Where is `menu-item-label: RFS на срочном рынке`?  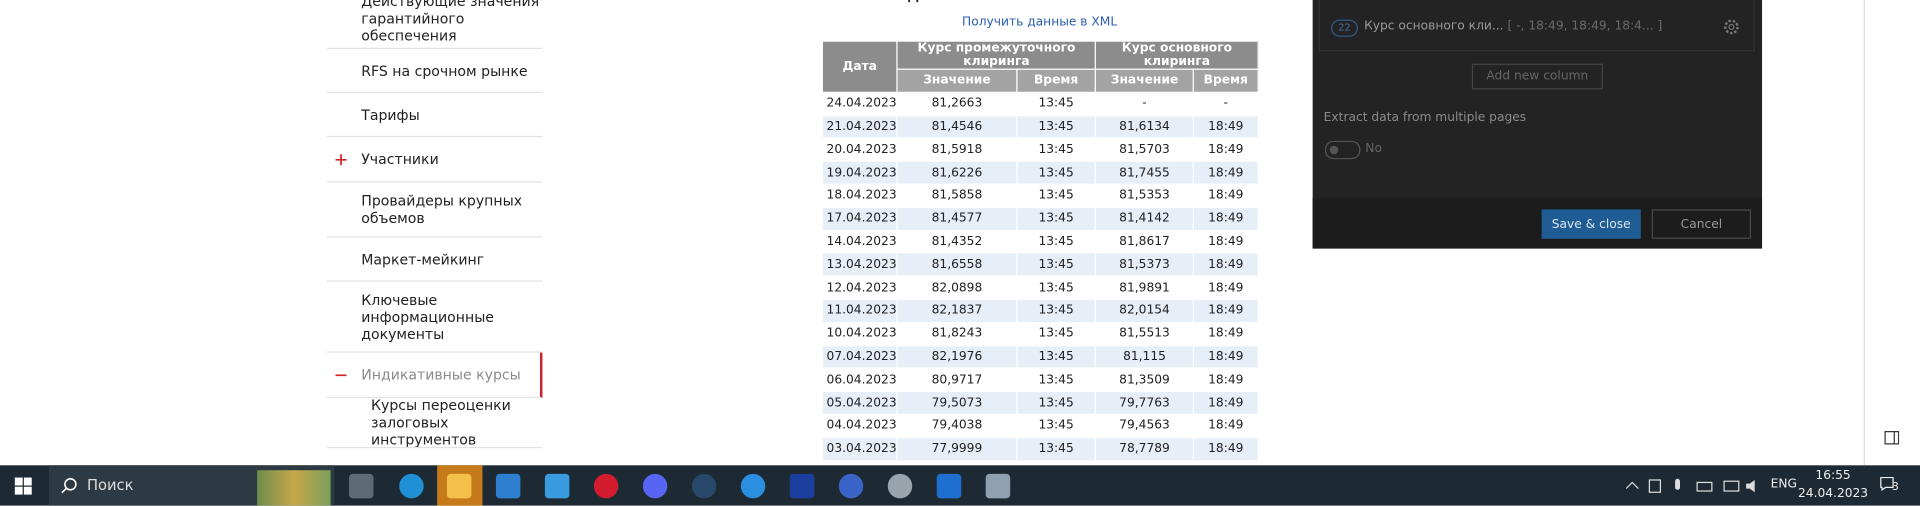 menu-item-label: RFS на срочном рынке is located at coordinates (444, 70).